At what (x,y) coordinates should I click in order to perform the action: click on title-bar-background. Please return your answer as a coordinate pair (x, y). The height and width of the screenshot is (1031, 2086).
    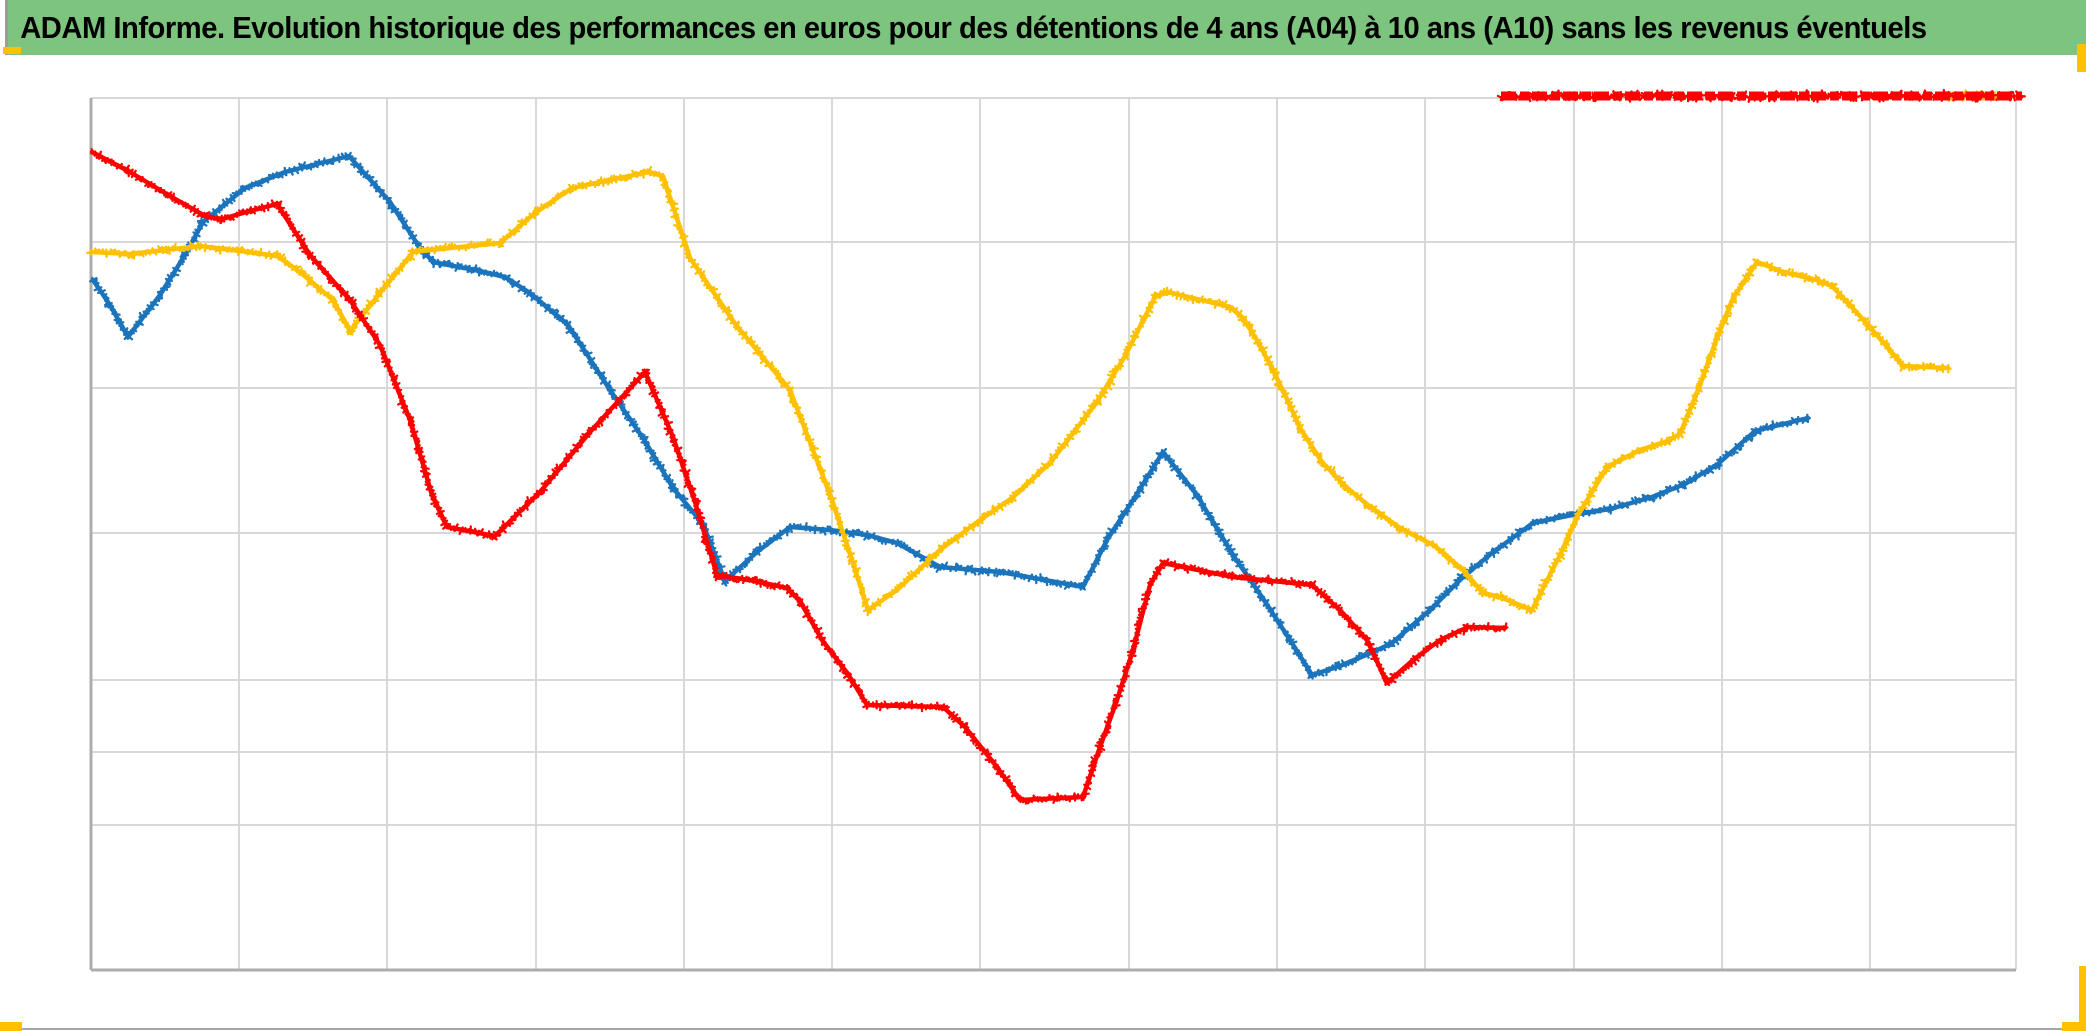
    Looking at the image, I should click on (1047, 27).